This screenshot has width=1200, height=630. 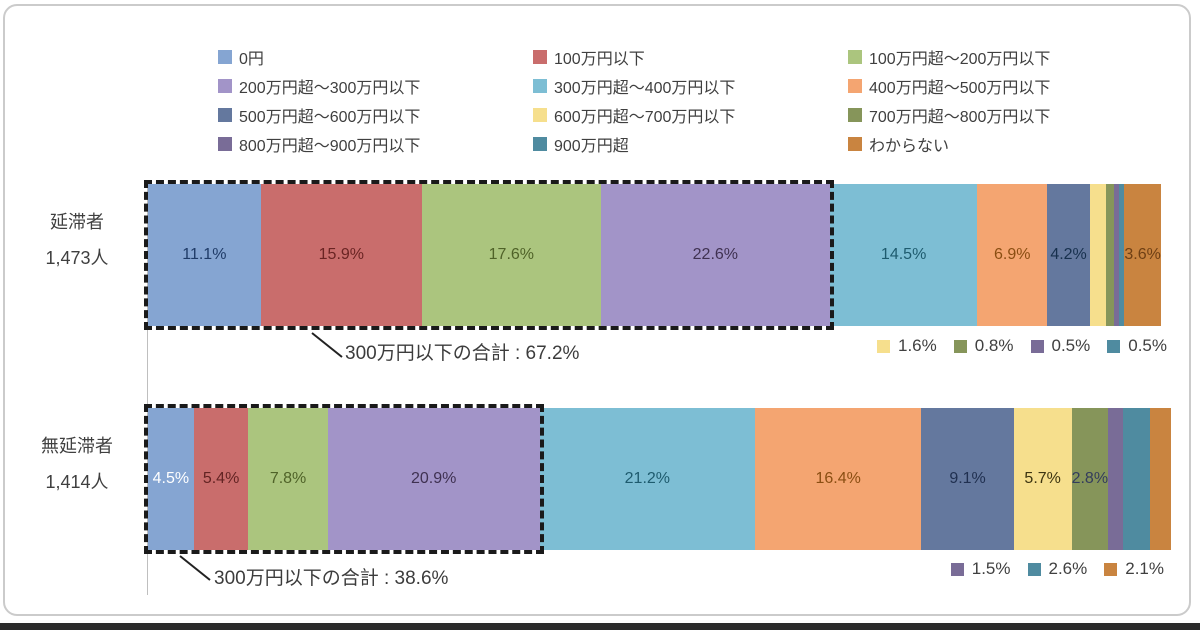 I want to click on legend-item: 500万円超〜600万円以下, so click(x=375, y=114).